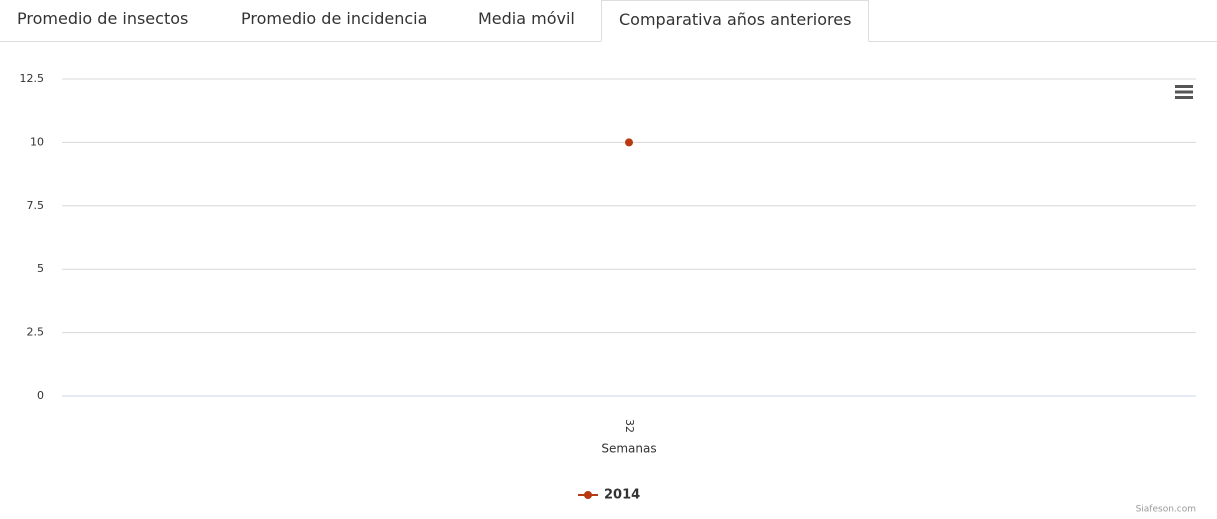 This screenshot has height=519, width=1217. What do you see at coordinates (103, 18) in the screenshot?
I see `tab: Promedio de insectos` at bounding box center [103, 18].